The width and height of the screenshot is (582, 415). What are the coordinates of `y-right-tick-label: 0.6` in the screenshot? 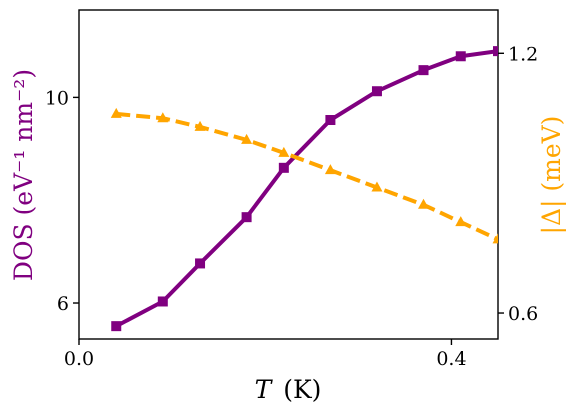 It's located at (523, 314).